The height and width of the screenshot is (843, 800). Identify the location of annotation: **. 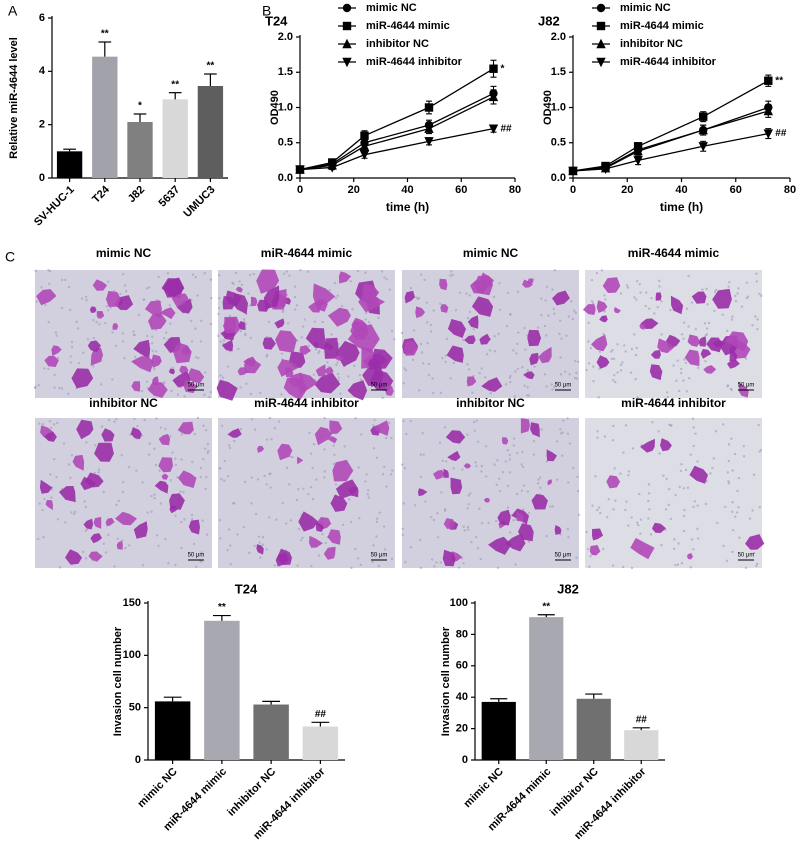
(546, 606).